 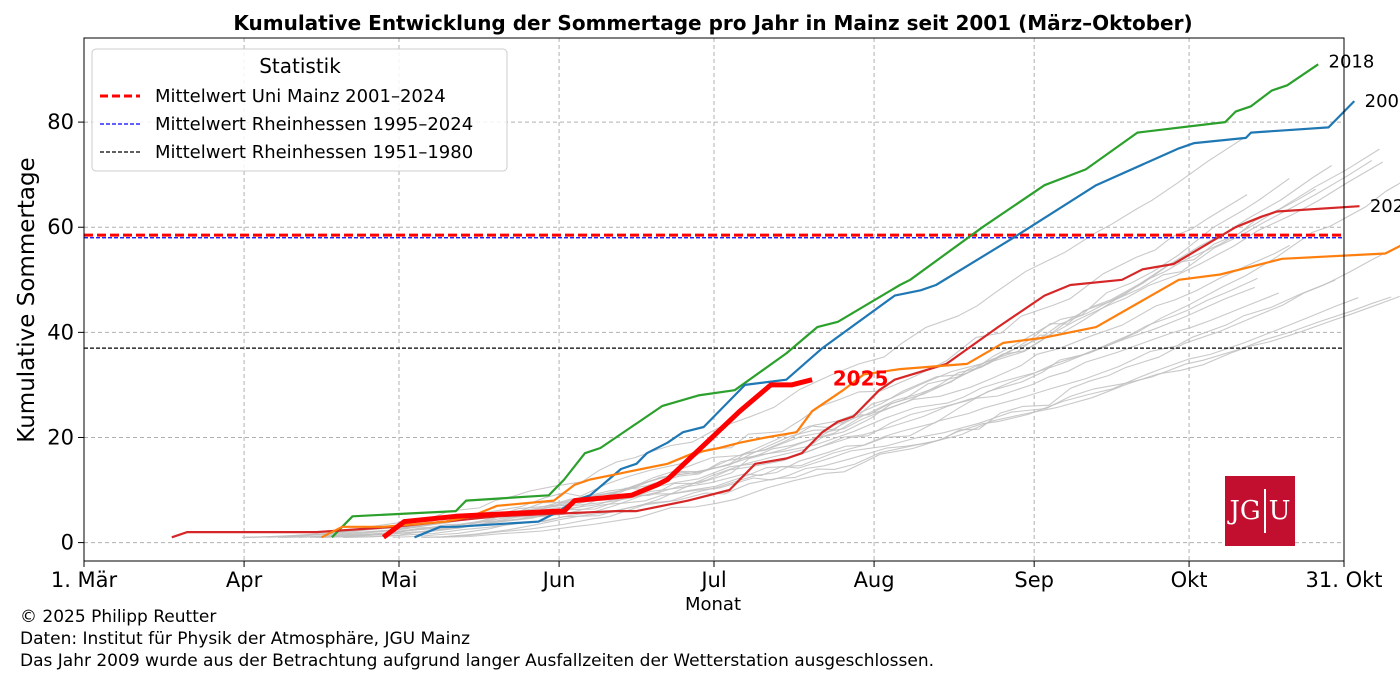 I want to click on x-axis-ticks: 1. Mär Apr Mai Jun Jul Aug Sep Okt 31. Okt, so click(x=717, y=576).